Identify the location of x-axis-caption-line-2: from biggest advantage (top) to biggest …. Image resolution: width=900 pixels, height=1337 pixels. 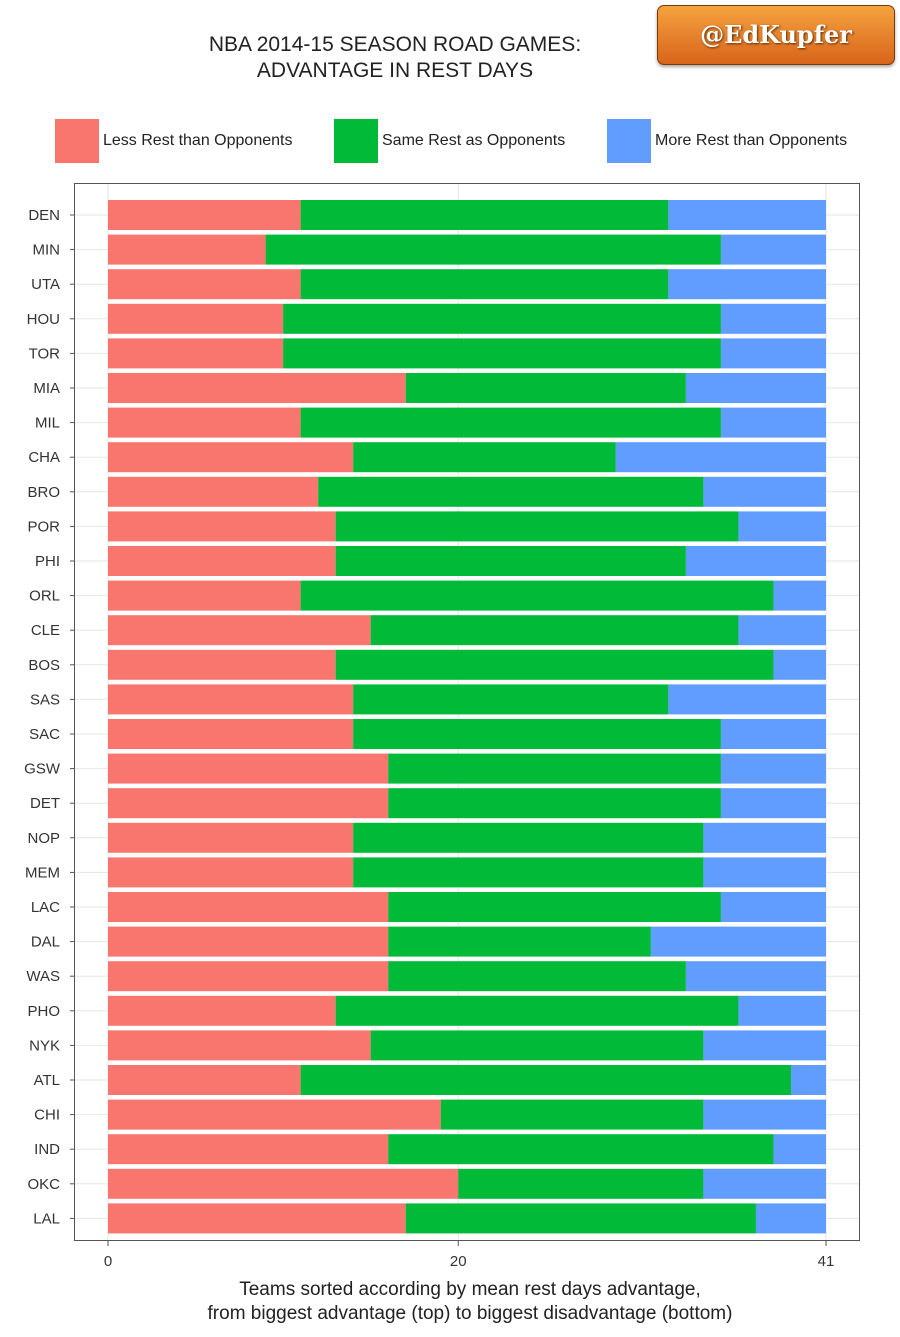
(470, 1313).